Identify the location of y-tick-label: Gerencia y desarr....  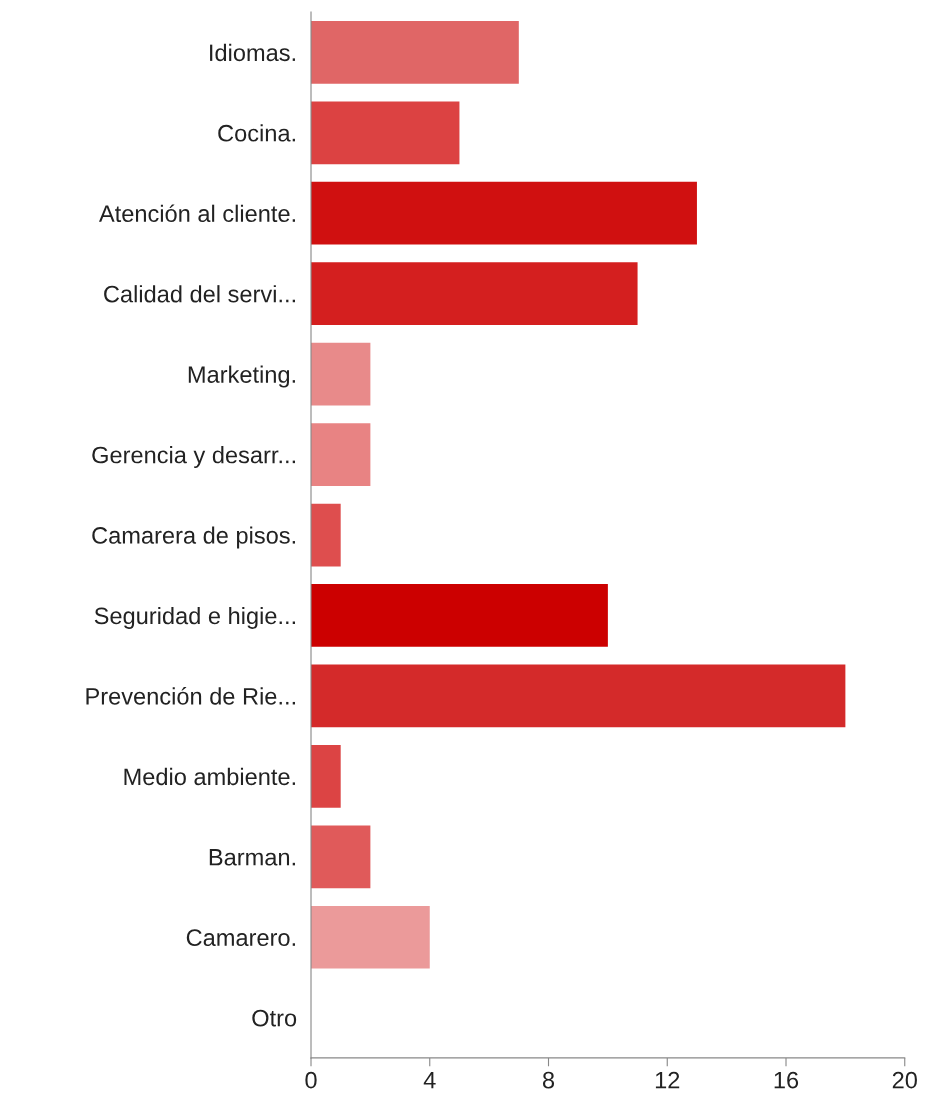
(193, 457).